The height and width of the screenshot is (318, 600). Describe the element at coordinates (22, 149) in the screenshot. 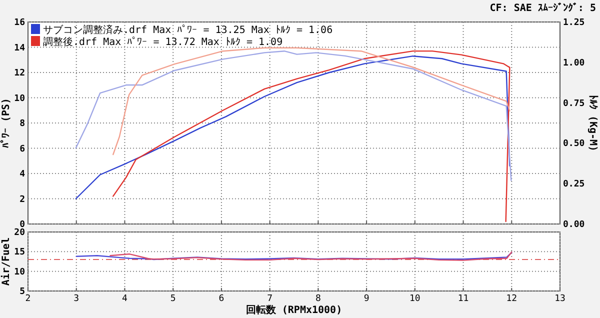

I see `y-tick-label: 6` at that location.